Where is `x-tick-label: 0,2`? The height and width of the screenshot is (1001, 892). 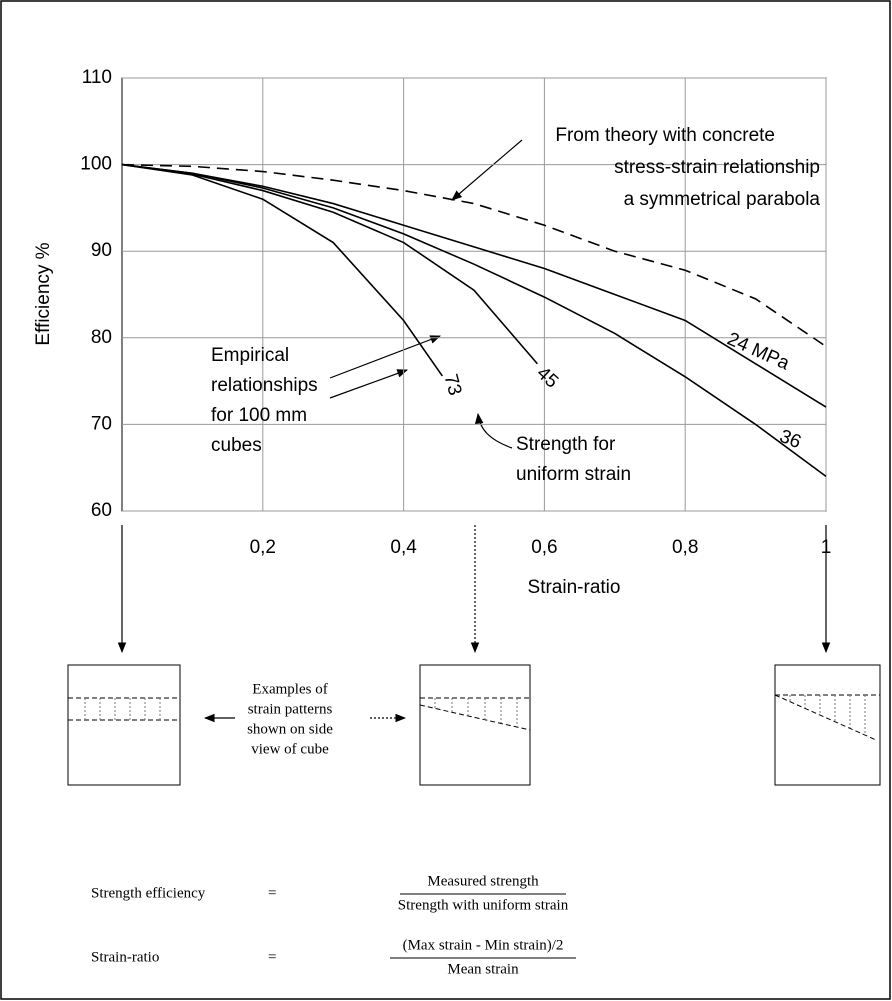
x-tick-label: 0,2 is located at coordinates (263, 547).